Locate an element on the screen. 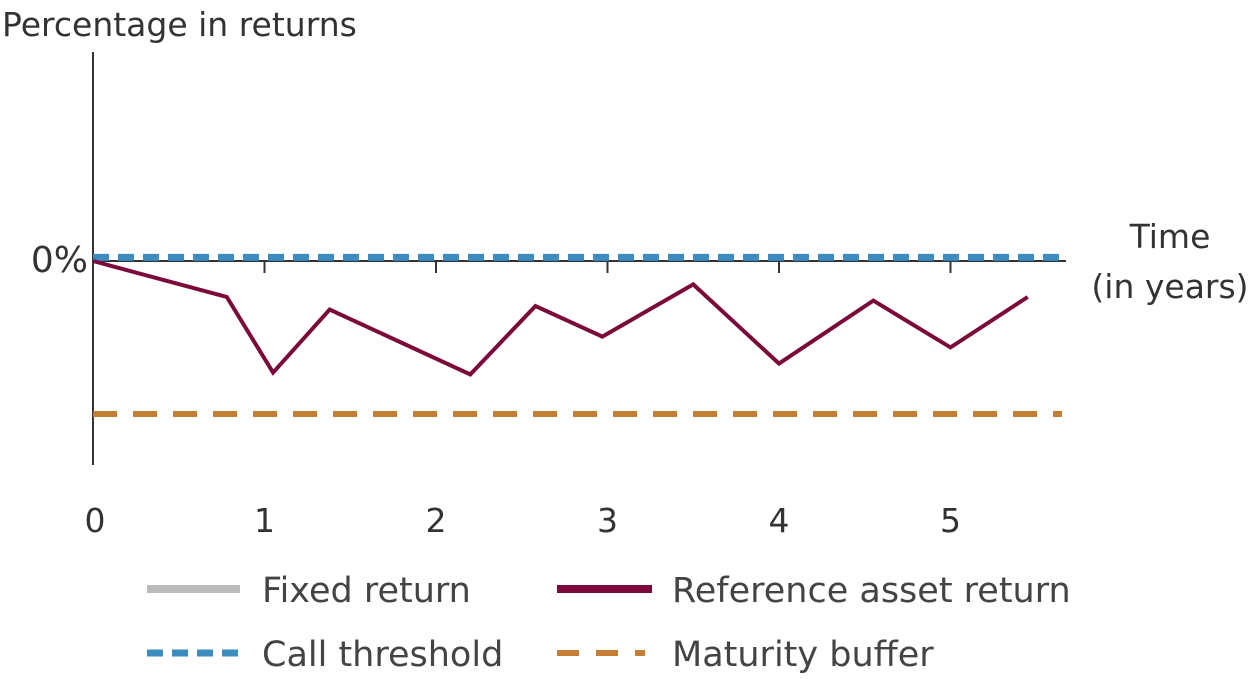 Image resolution: width=1254 pixels, height=679 pixels. x-tick-label-2: 2 is located at coordinates (436, 520).